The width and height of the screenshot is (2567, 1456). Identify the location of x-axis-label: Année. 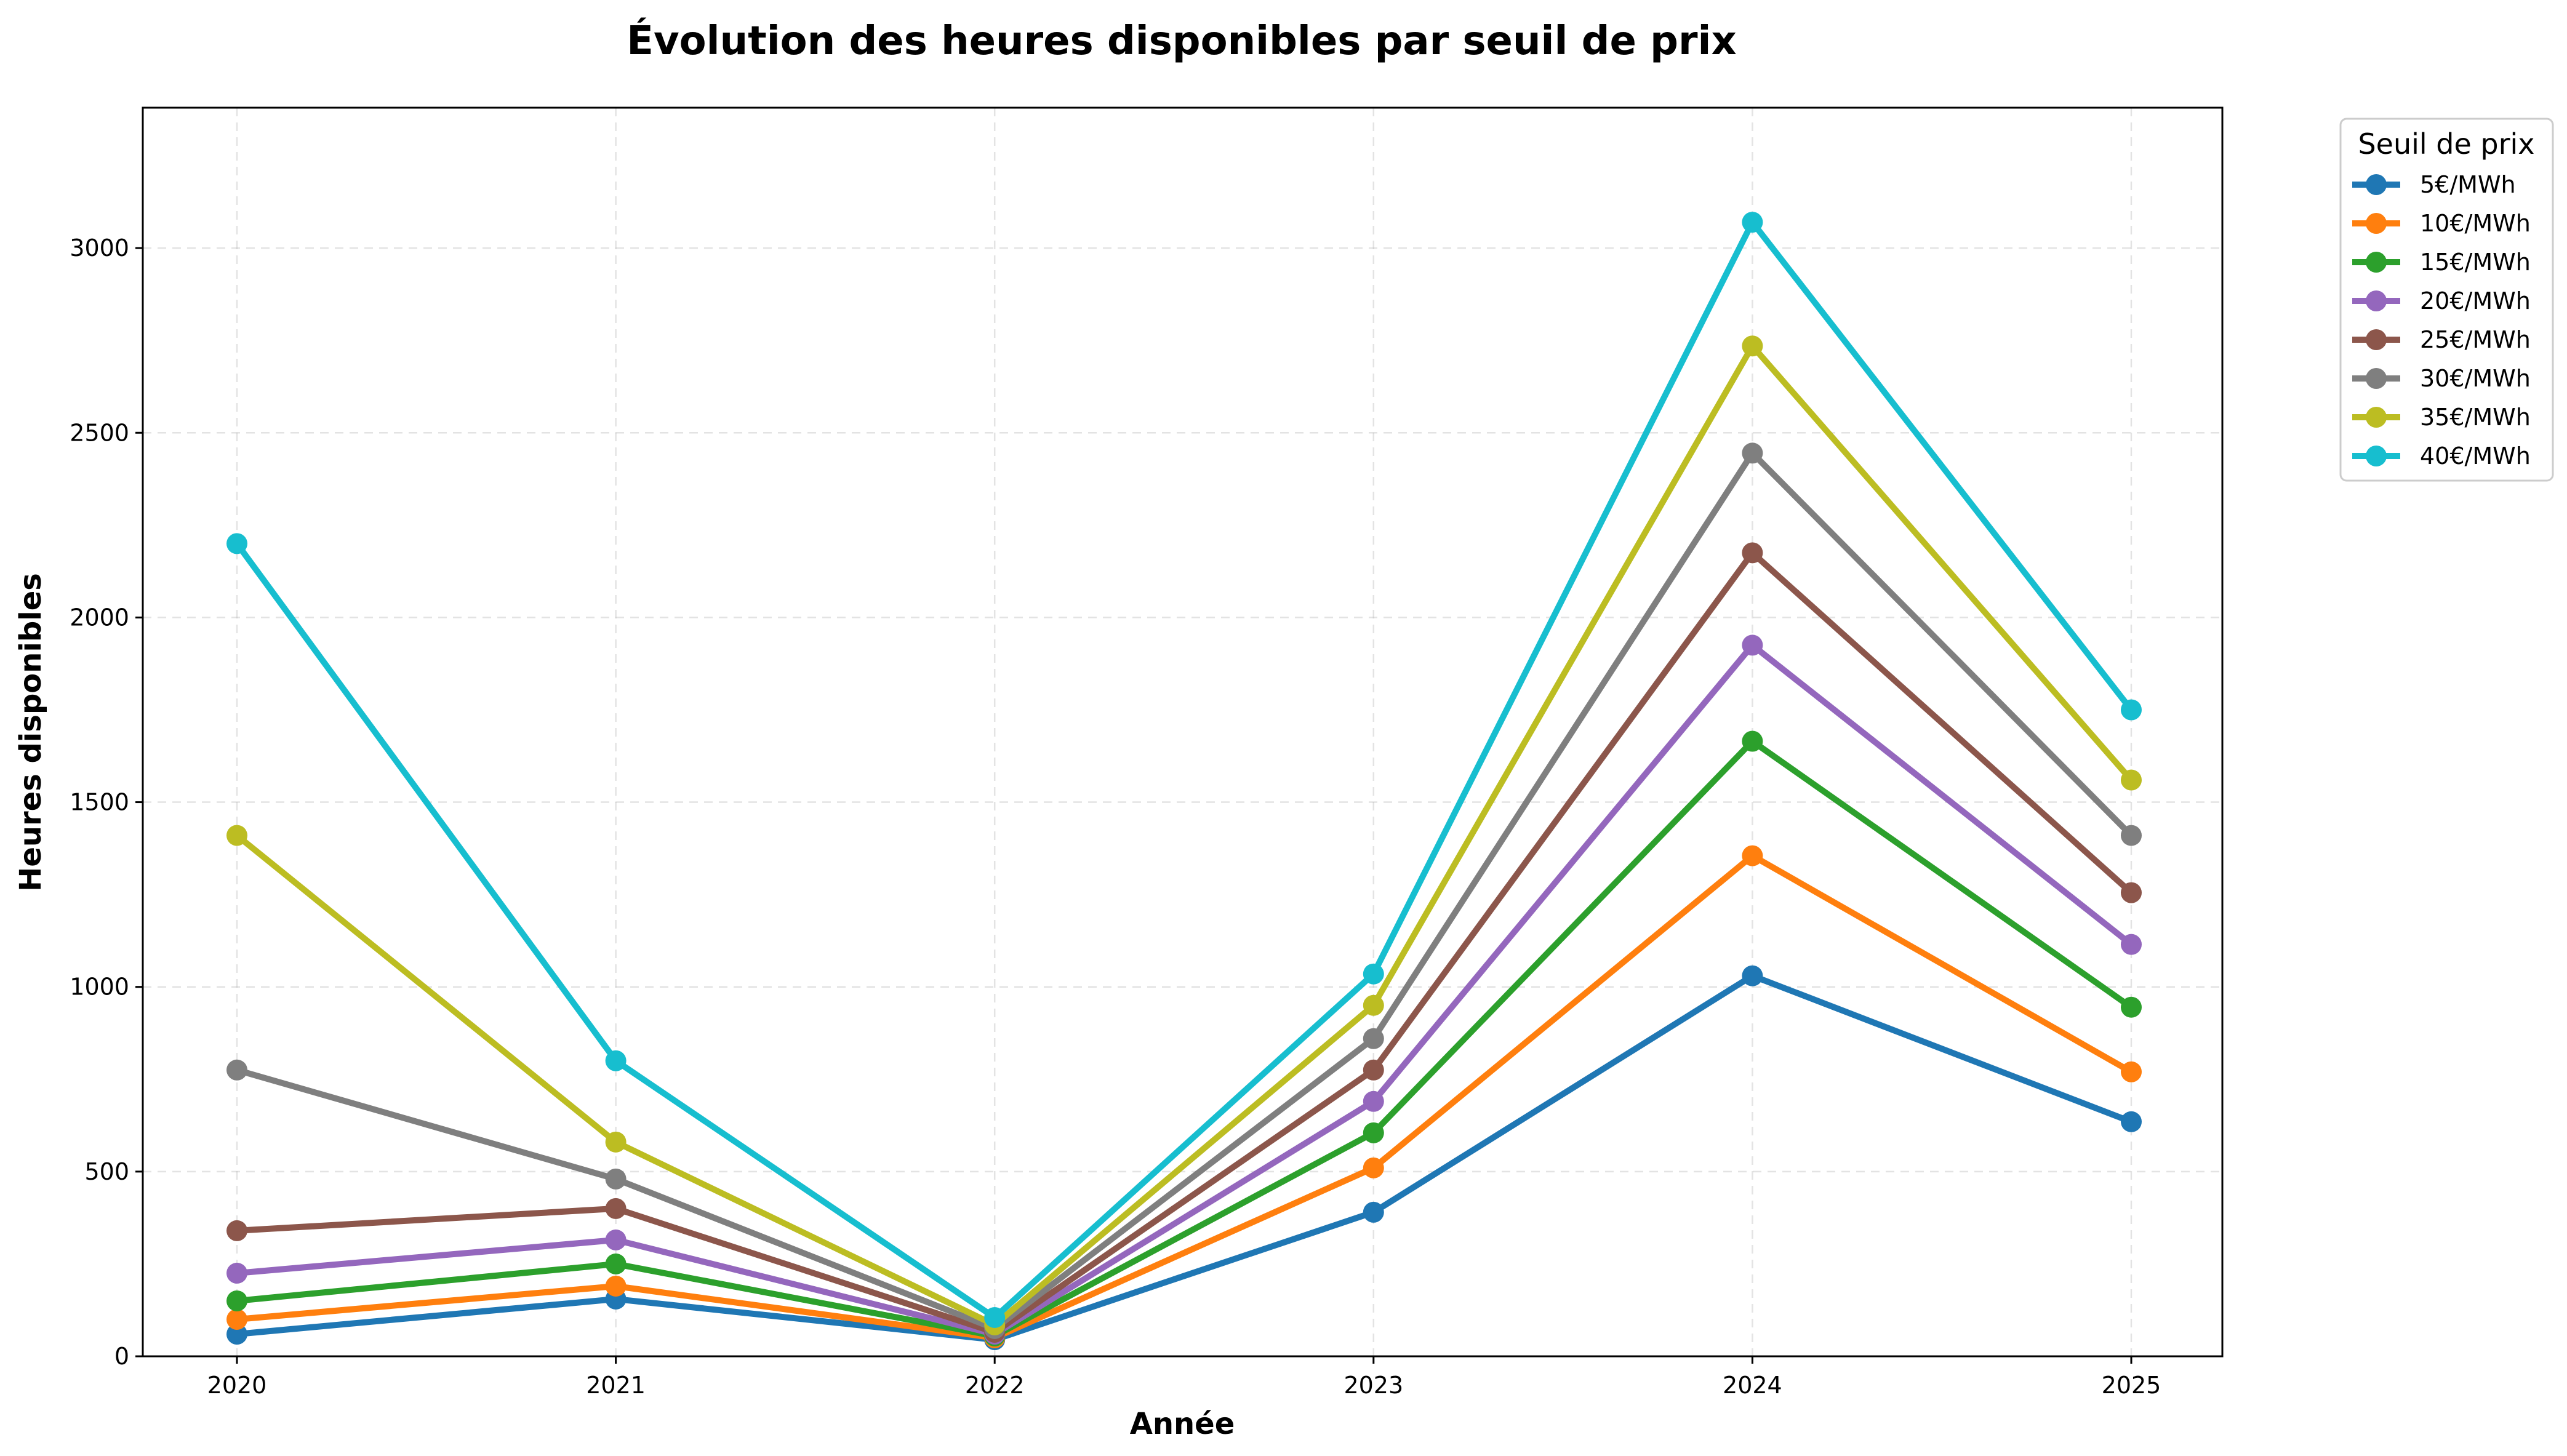
(1183, 1424).